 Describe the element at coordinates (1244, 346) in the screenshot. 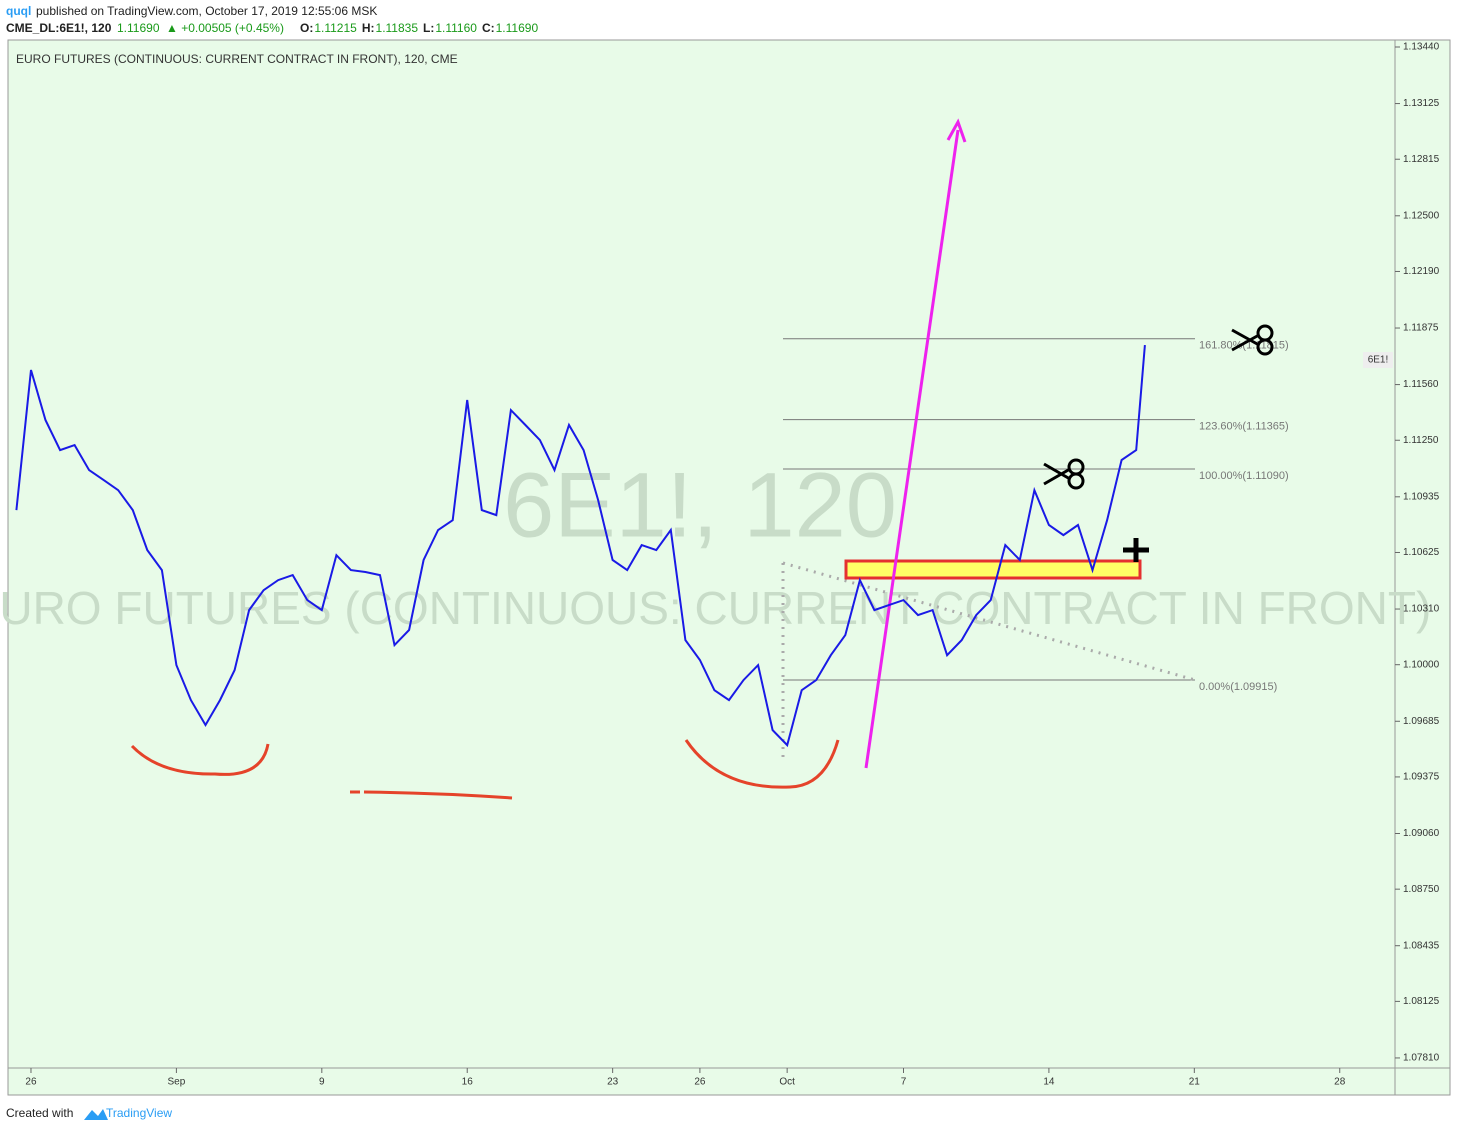

I see `fib-label: 161.80%(1.11815)` at that location.